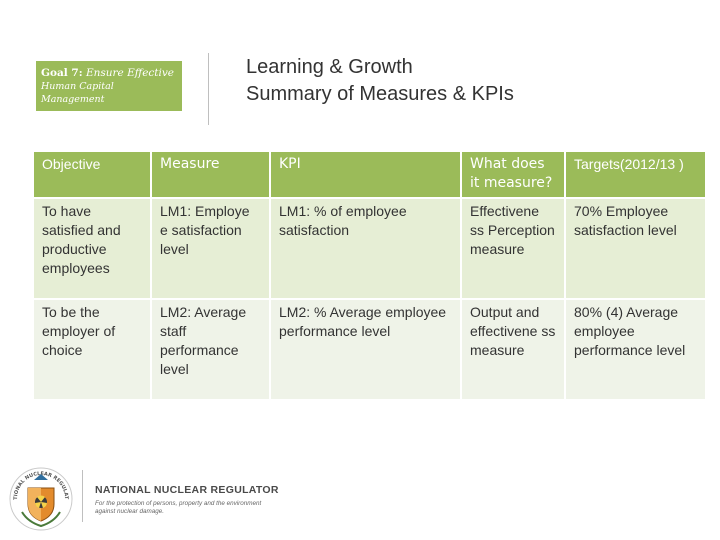  What do you see at coordinates (210, 174) in the screenshot?
I see `header-measure: Measure` at bounding box center [210, 174].